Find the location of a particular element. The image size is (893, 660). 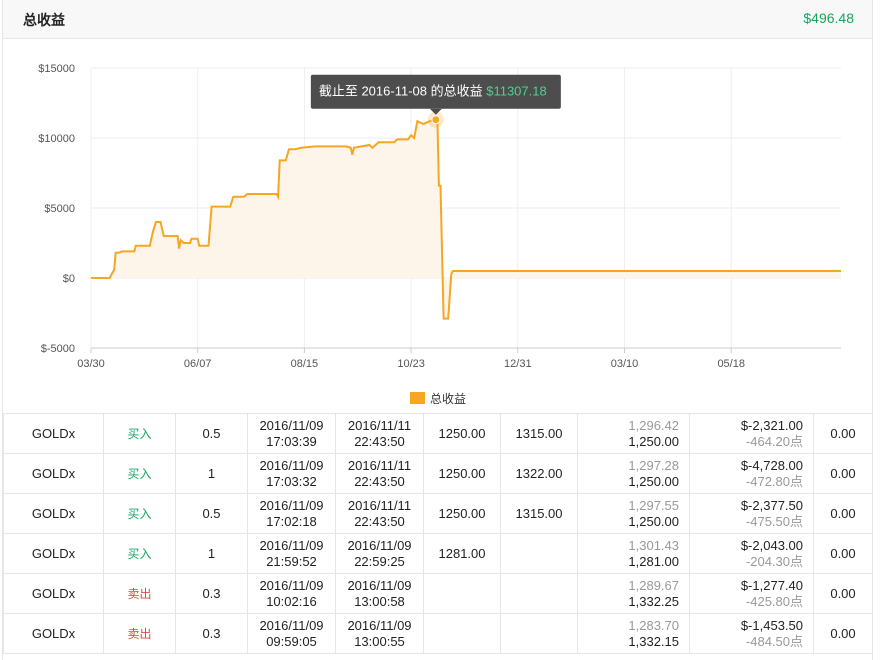

lots-cell: 0.5 is located at coordinates (211, 433).